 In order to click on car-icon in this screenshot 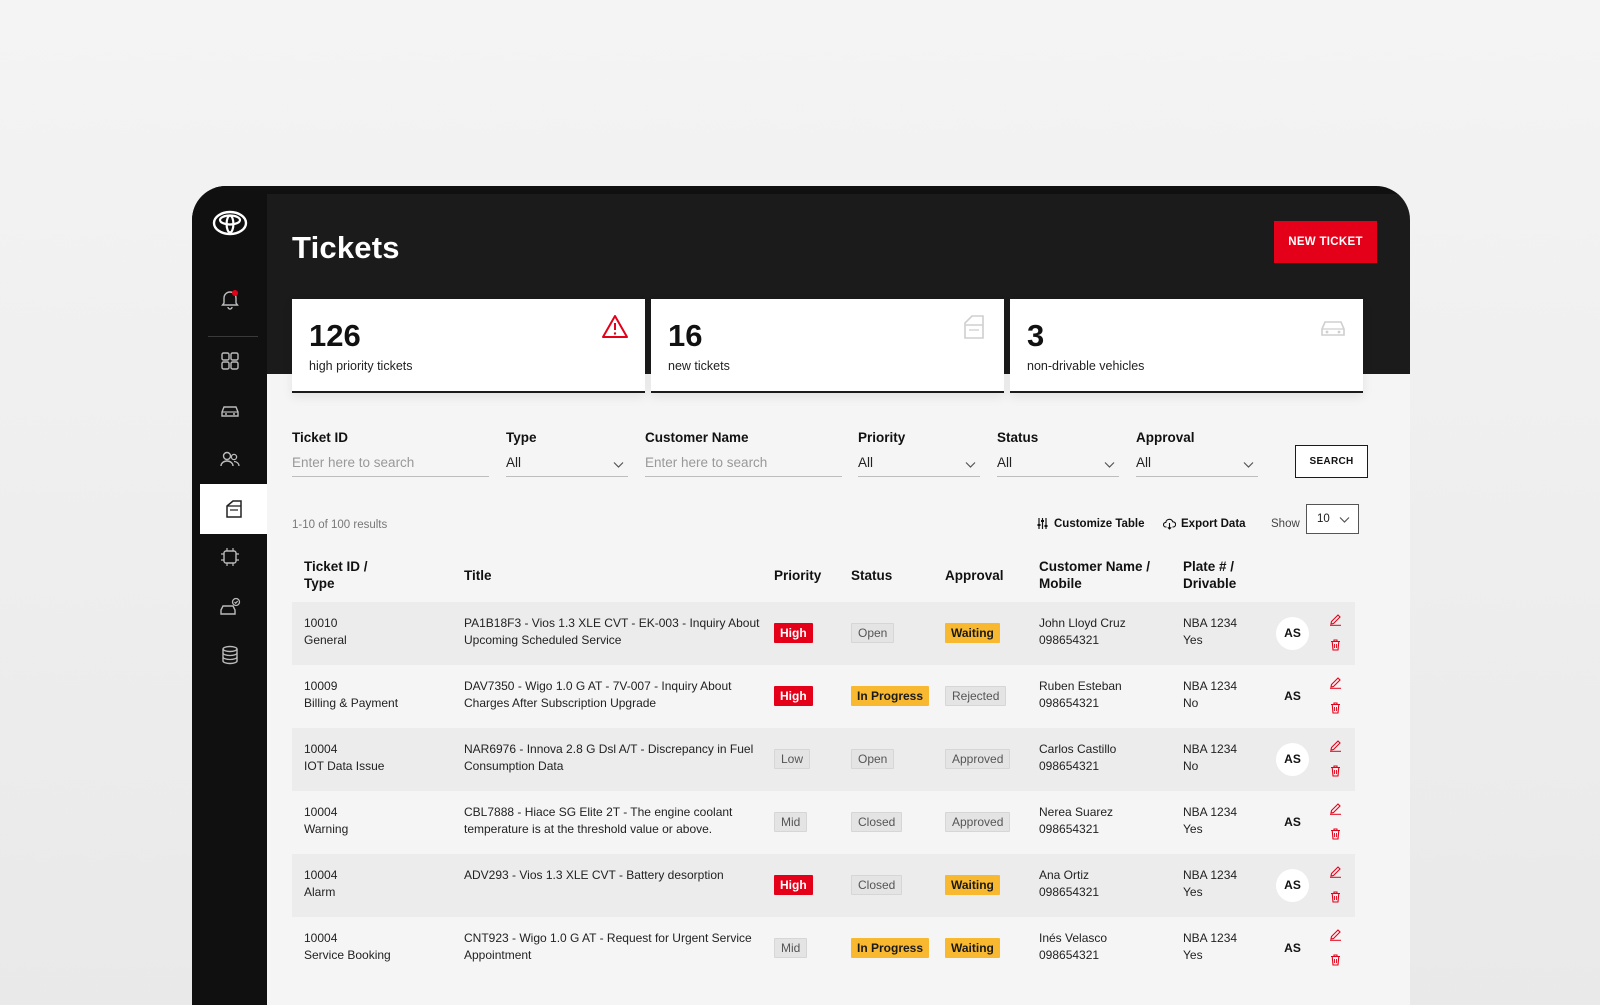, I will do `click(1333, 328)`.